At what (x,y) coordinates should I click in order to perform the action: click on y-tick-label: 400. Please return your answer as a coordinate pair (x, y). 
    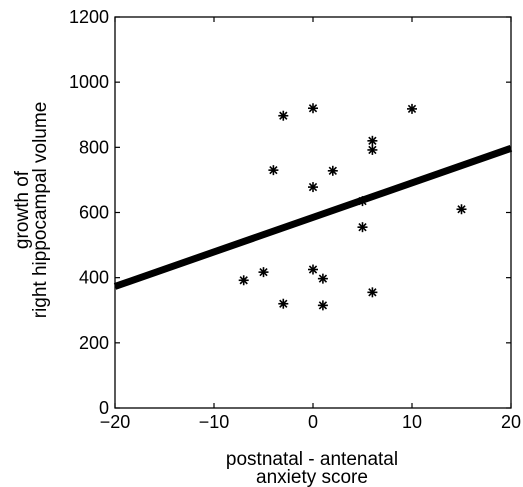
    Looking at the image, I should click on (94, 278).